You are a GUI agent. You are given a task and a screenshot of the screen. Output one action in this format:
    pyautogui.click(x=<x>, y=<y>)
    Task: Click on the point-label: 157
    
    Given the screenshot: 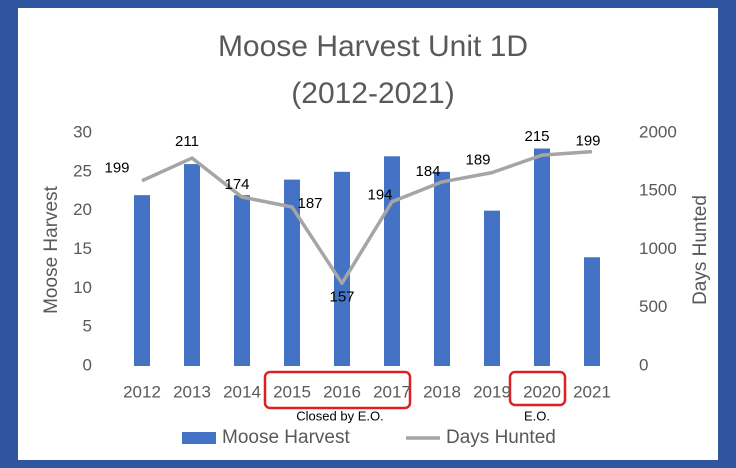 What is the action you would take?
    pyautogui.click(x=341, y=296)
    